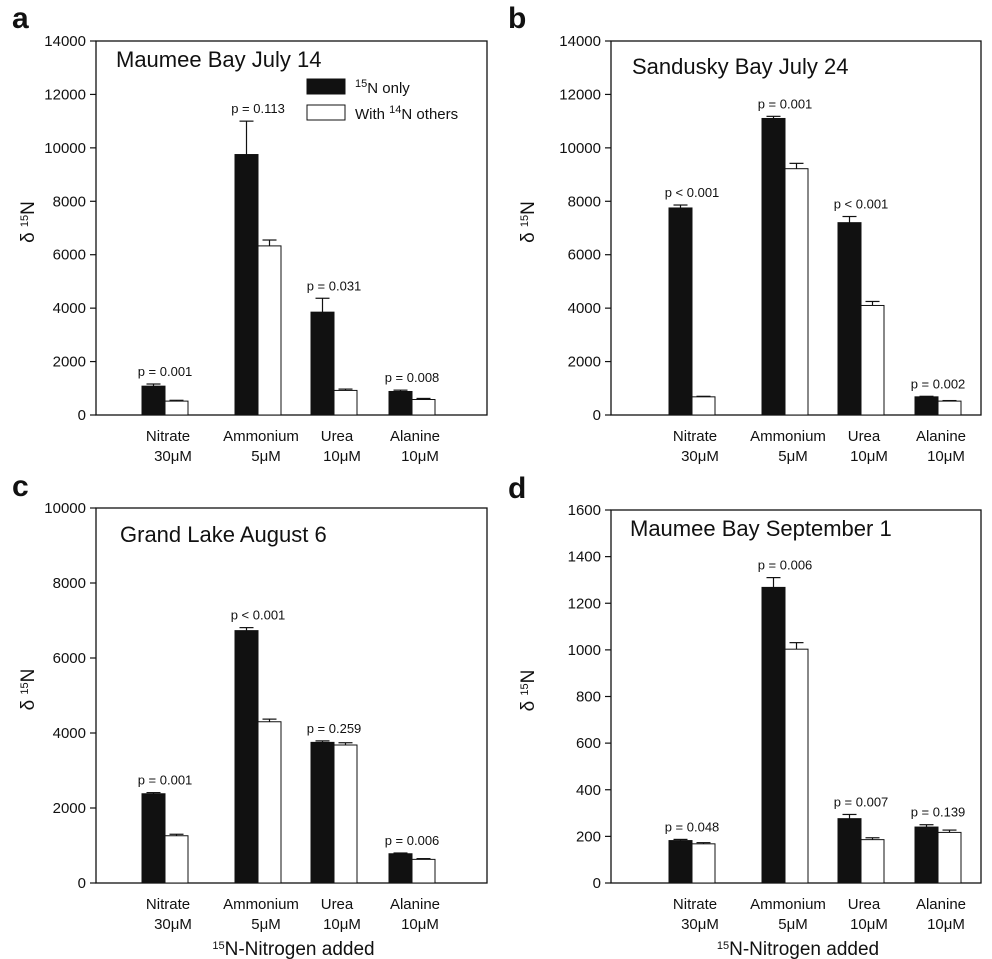 The image size is (992, 959). Describe the element at coordinates (20, 18) in the screenshot. I see `panel-letter: a` at that location.